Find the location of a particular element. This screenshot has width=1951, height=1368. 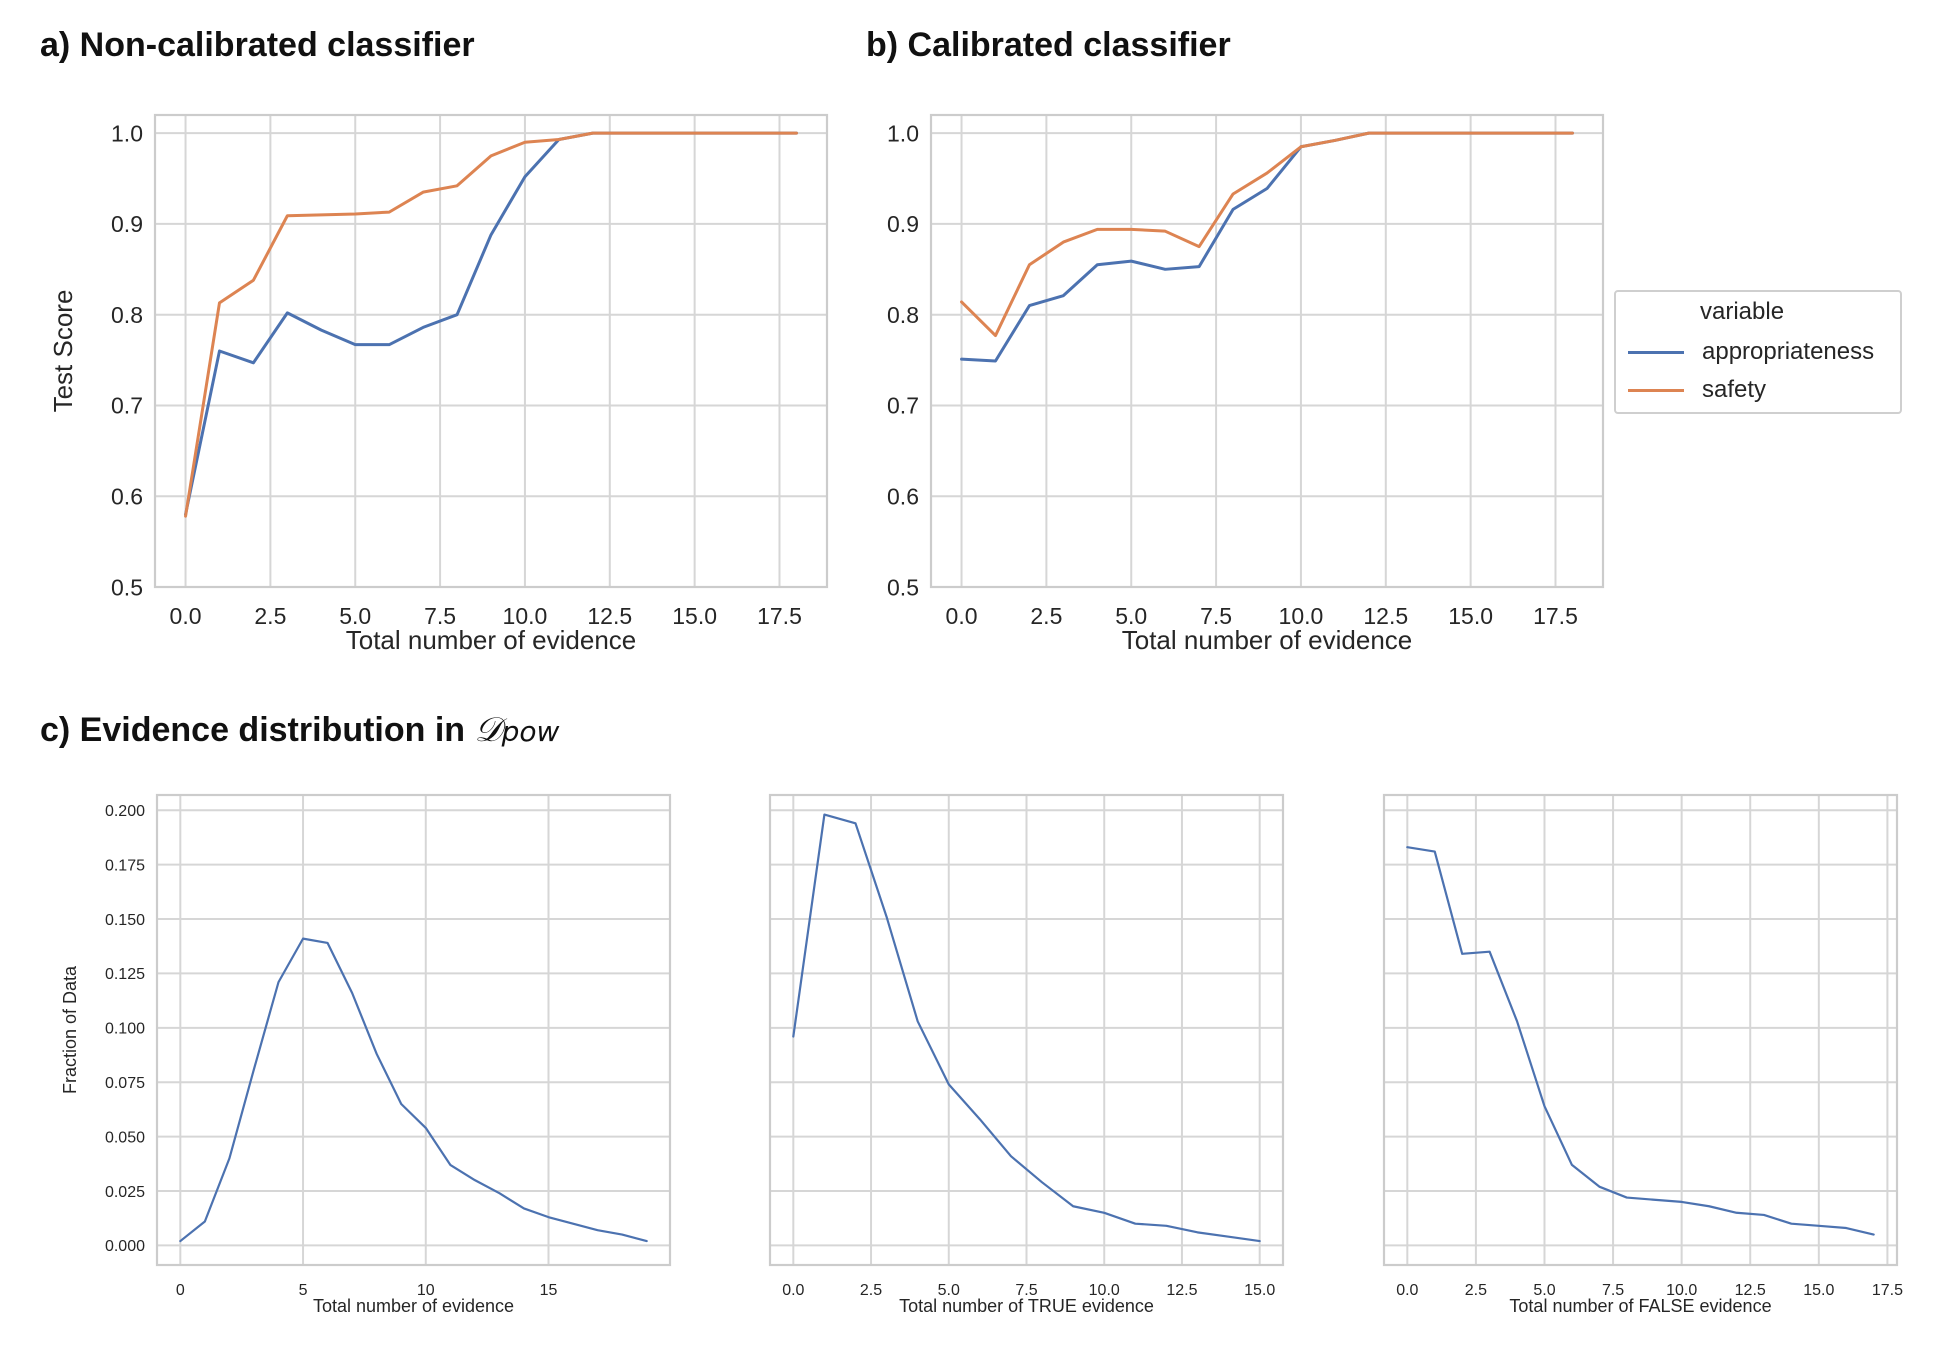

panel-c3-series-0-line is located at coordinates (1640, 1041).